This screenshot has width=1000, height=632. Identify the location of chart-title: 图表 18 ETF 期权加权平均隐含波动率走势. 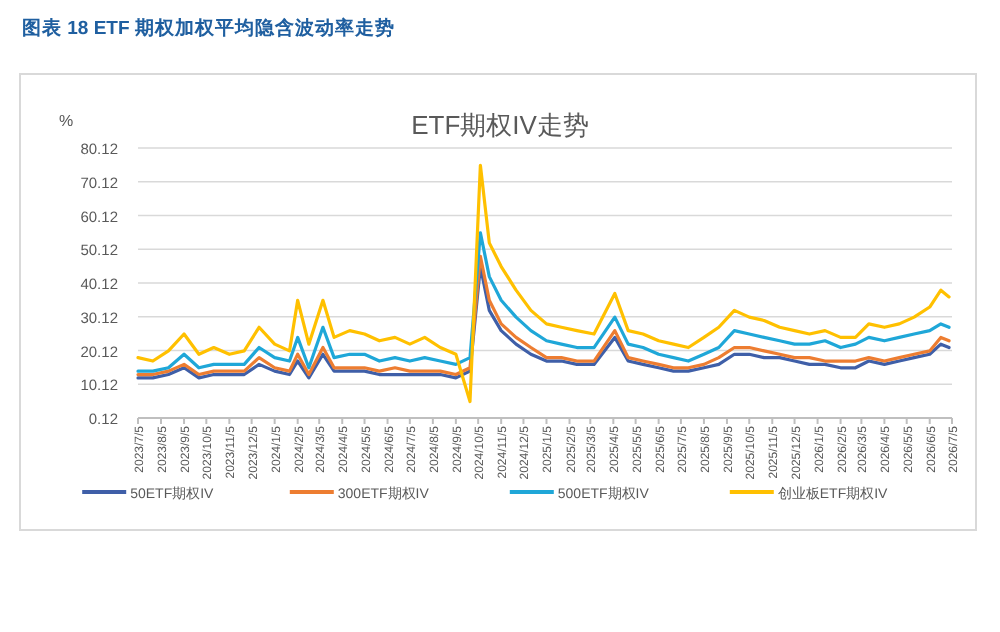
(208, 28).